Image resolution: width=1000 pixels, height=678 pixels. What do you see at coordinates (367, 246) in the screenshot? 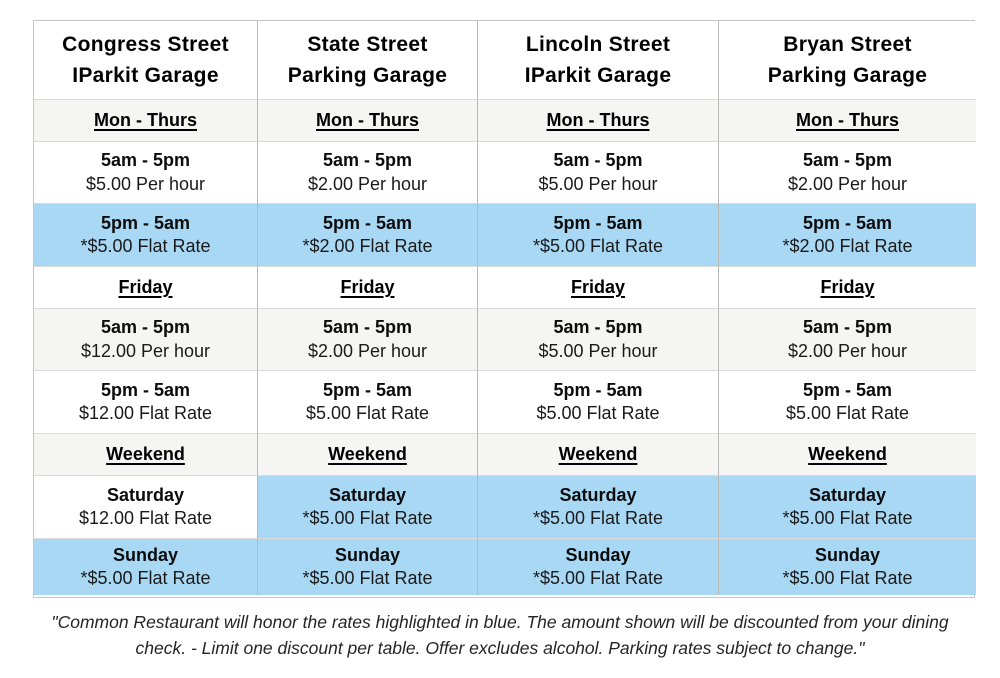
I see `rate-amount: *$2.00 Flat Rate` at bounding box center [367, 246].